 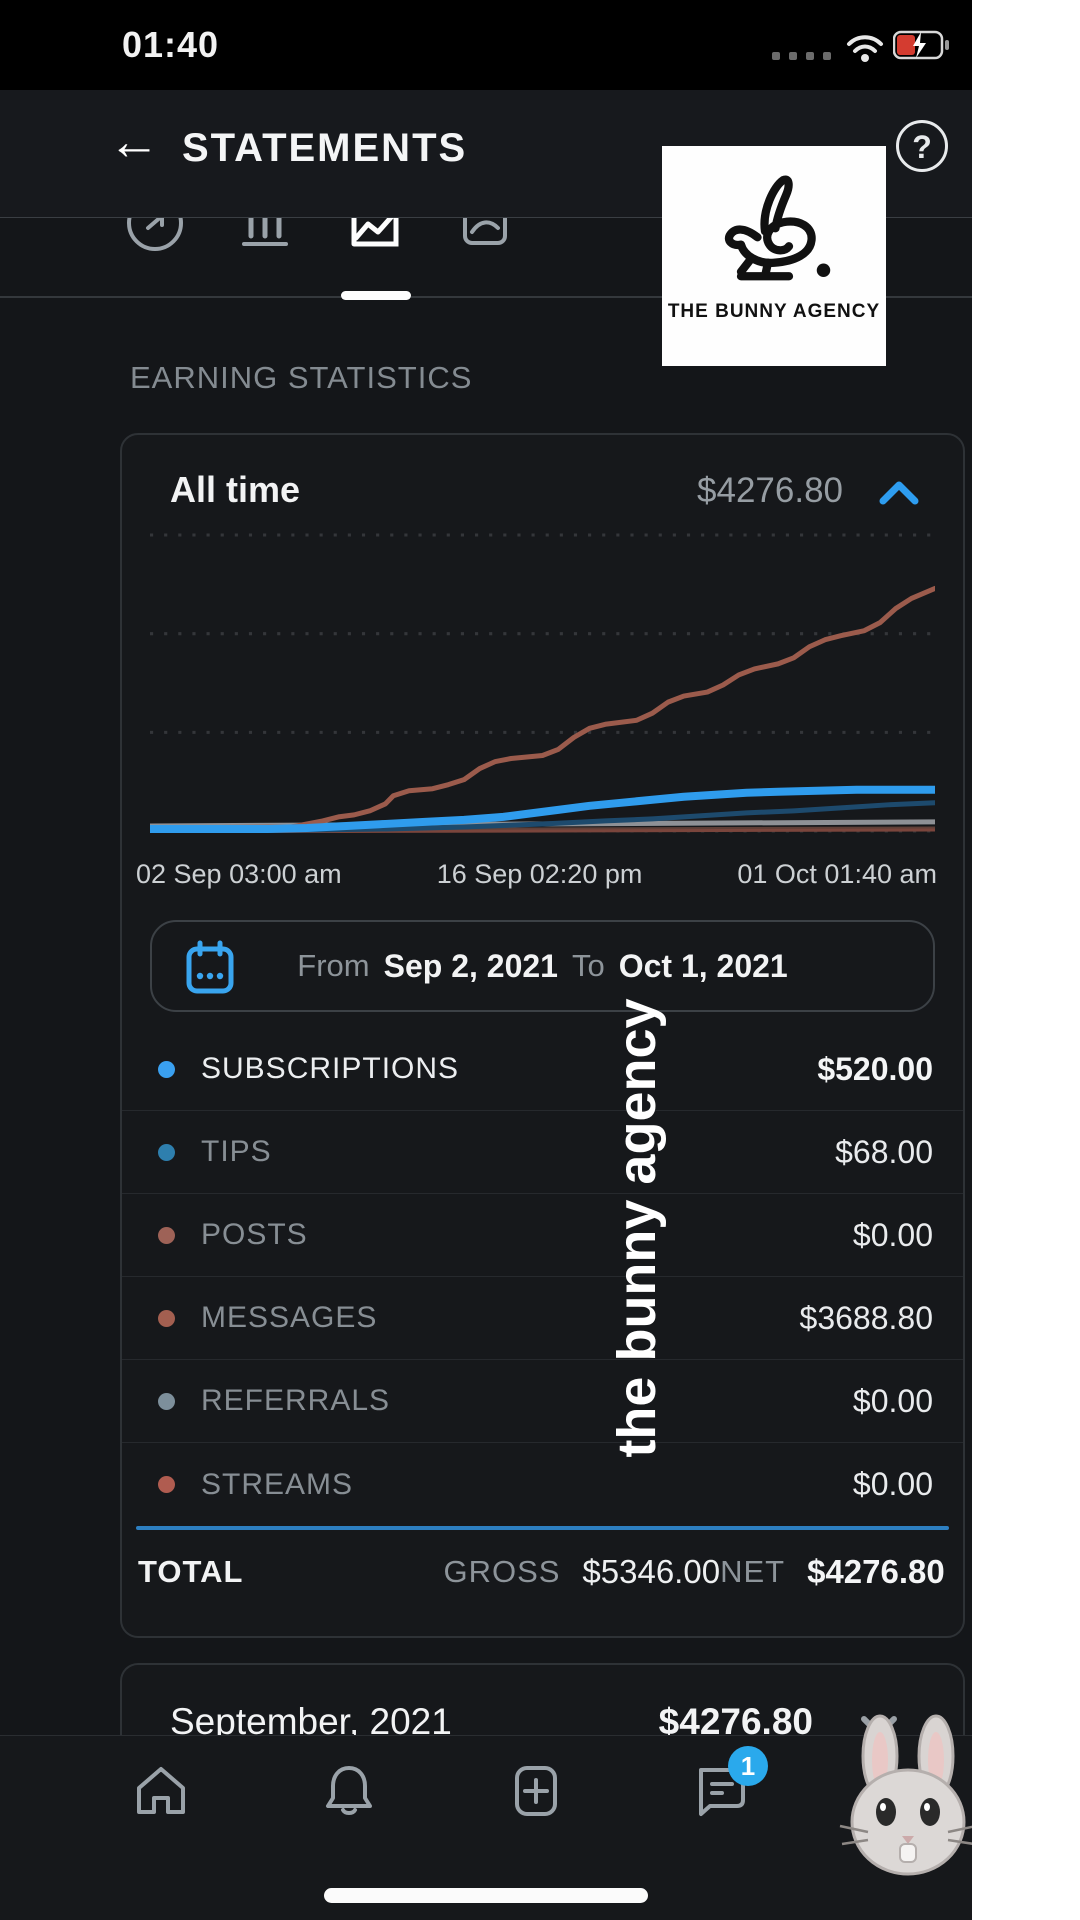 I want to click on tab-payouts, so click(x=155, y=236).